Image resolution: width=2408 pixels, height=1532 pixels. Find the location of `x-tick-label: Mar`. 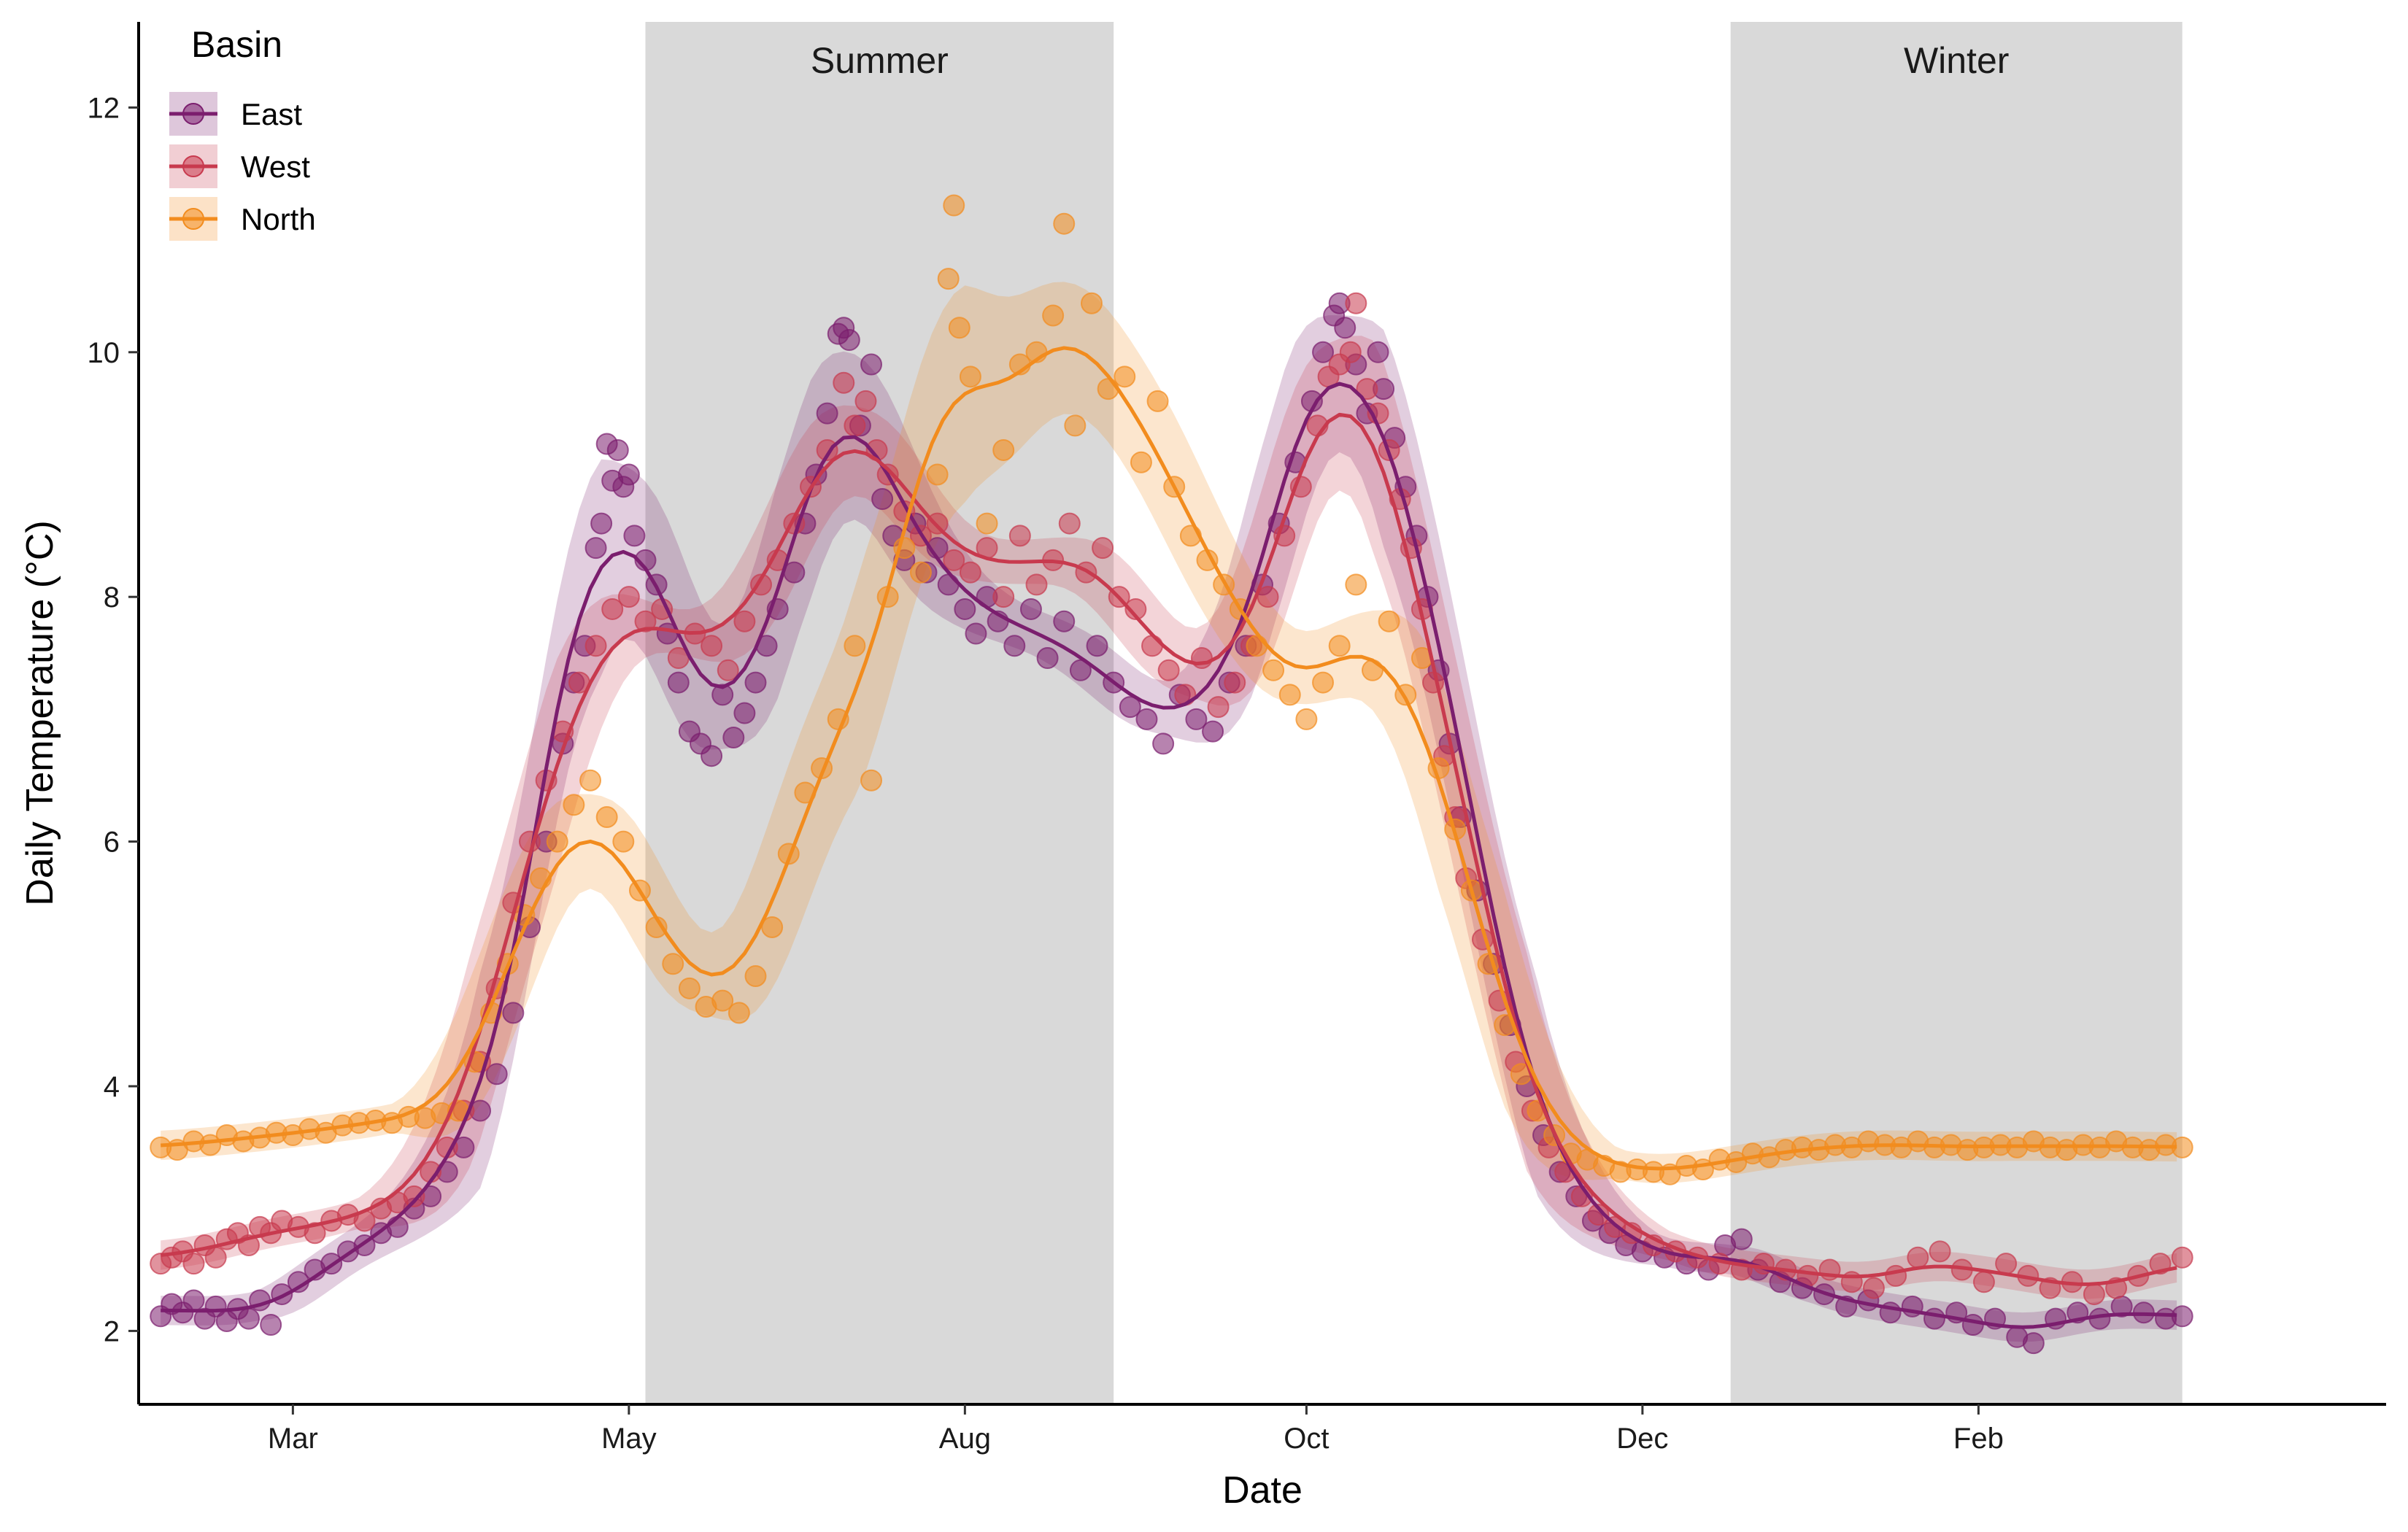

x-tick-label: Mar is located at coordinates (293, 1439).